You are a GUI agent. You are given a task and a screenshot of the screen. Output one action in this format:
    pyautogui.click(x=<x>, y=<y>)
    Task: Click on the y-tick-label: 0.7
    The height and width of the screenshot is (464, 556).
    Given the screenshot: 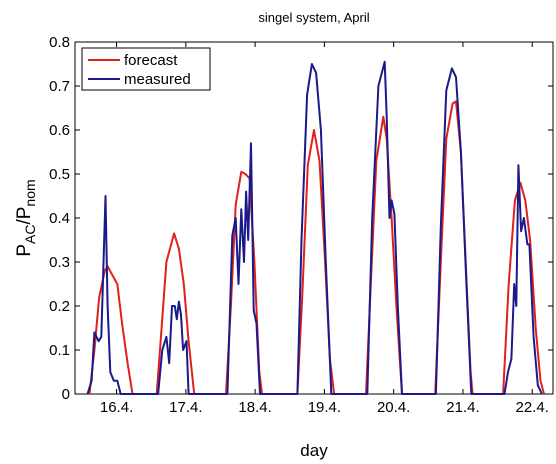 What is the action you would take?
    pyautogui.click(x=59, y=86)
    